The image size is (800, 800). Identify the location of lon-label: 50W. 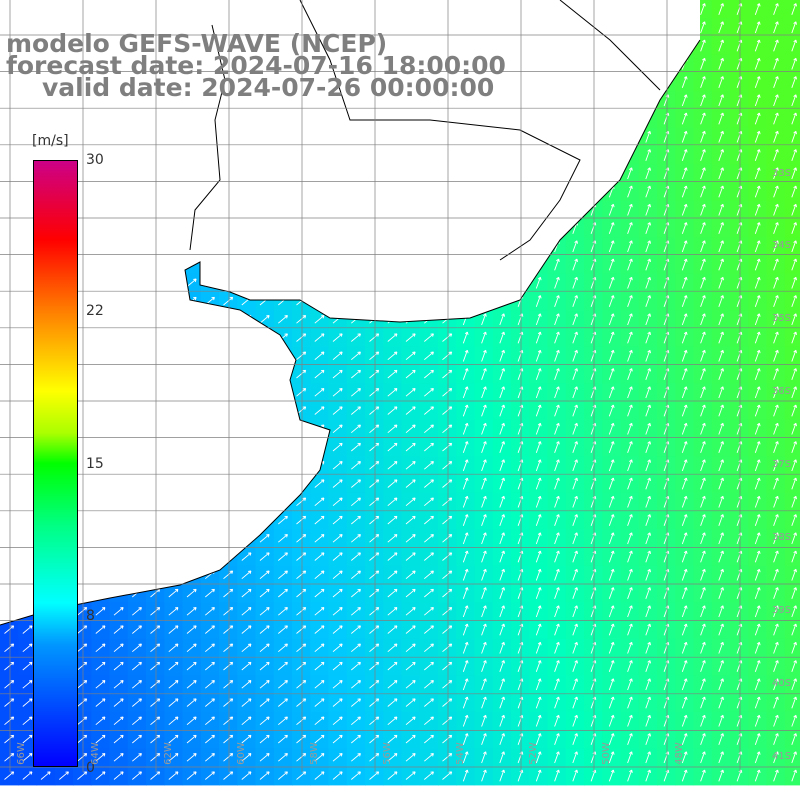
(606, 753).